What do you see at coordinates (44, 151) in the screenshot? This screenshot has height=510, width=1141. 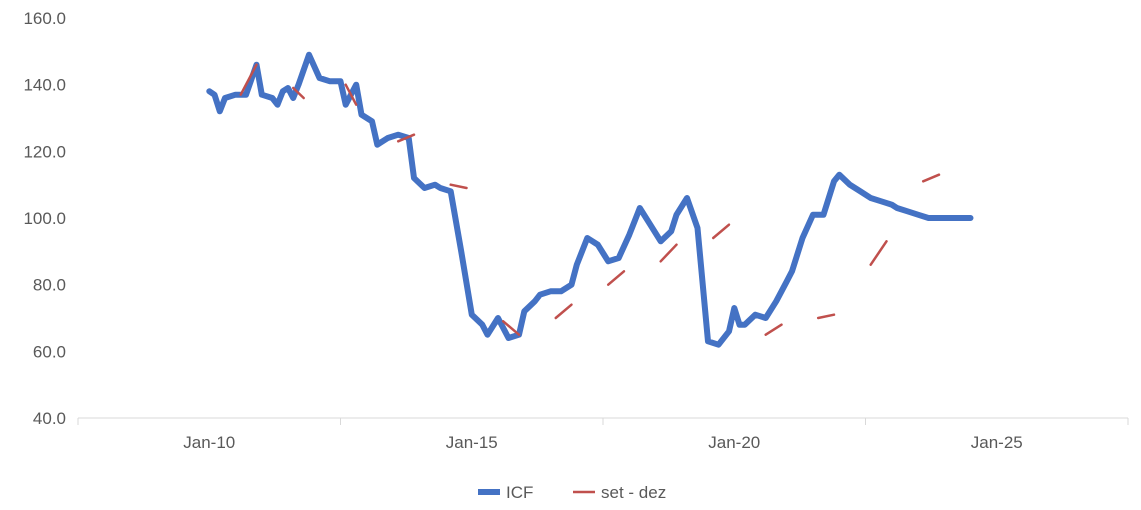 I see `y-tick-label: 120.0` at bounding box center [44, 151].